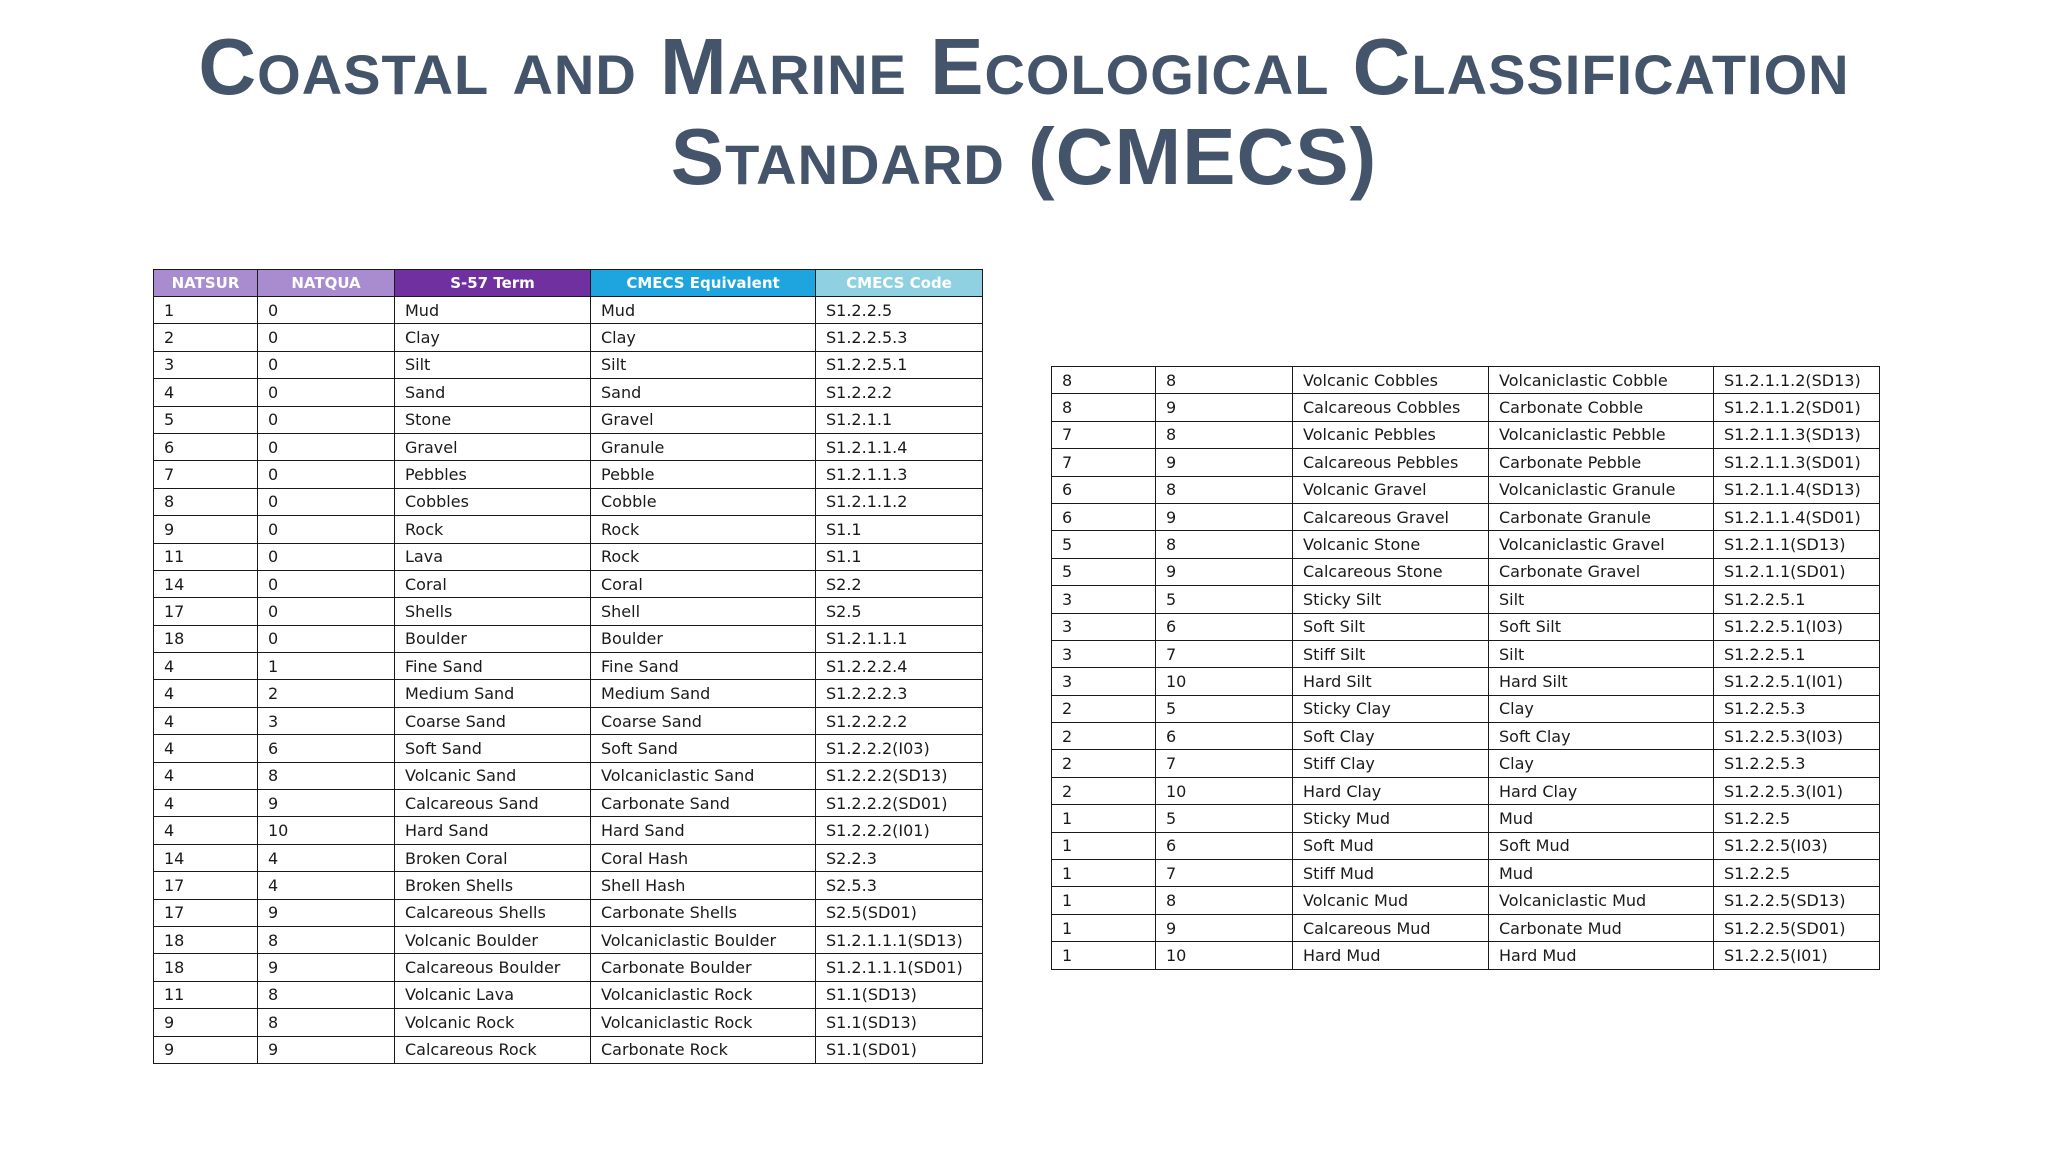 This screenshot has height=1155, width=2048. Describe the element at coordinates (703, 584) in the screenshot. I see `cell-cmecs-equivalent: Coral` at that location.